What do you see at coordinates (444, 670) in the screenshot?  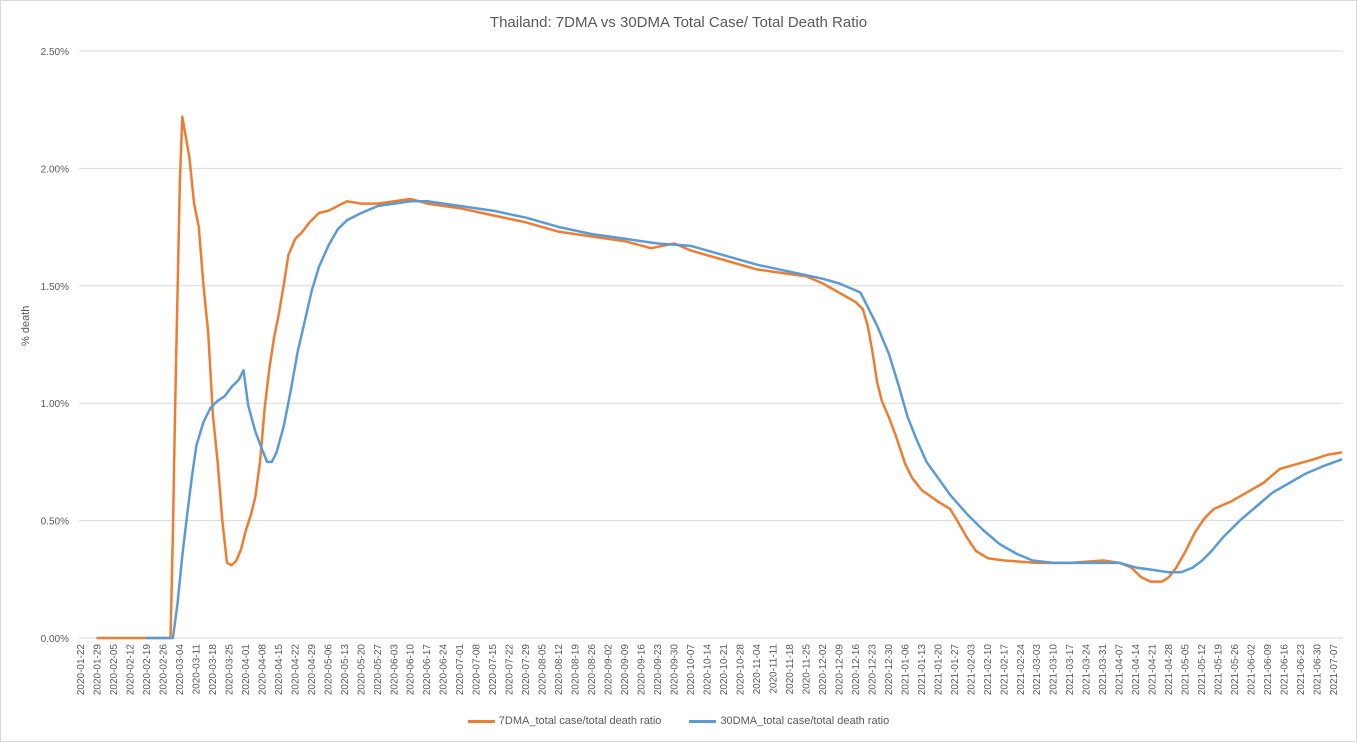 I see `x-tick-label: 2020-06-24` at bounding box center [444, 670].